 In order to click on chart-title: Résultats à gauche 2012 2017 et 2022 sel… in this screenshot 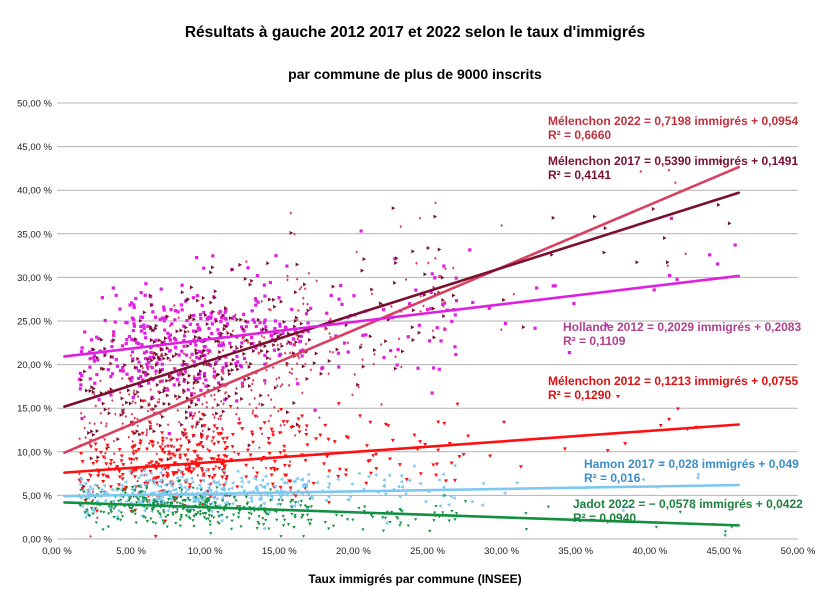, I will do `click(415, 32)`.